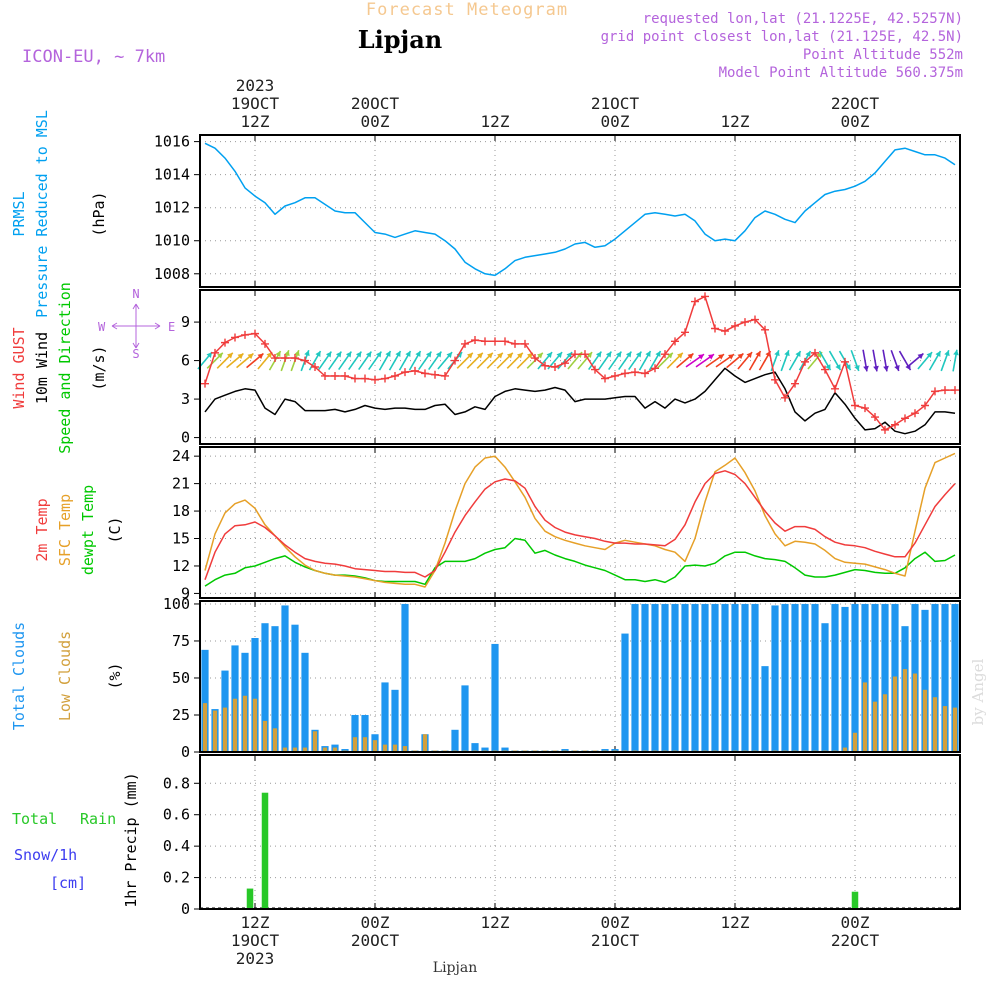 The height and width of the screenshot is (1000, 1000). I want to click on wind-label: 10m Wind, so click(42, 368).